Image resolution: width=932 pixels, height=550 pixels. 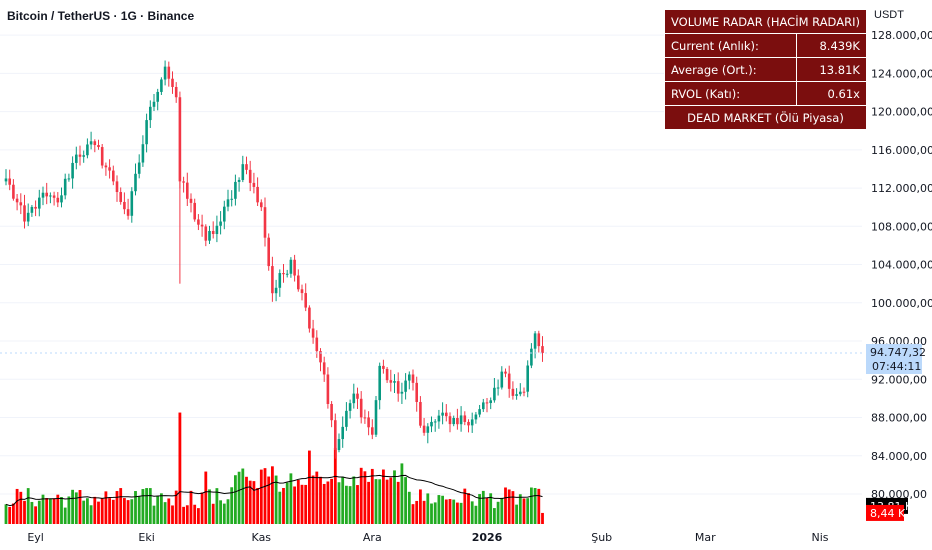 I want to click on current-volume-label: 8,44 K, so click(x=888, y=513).